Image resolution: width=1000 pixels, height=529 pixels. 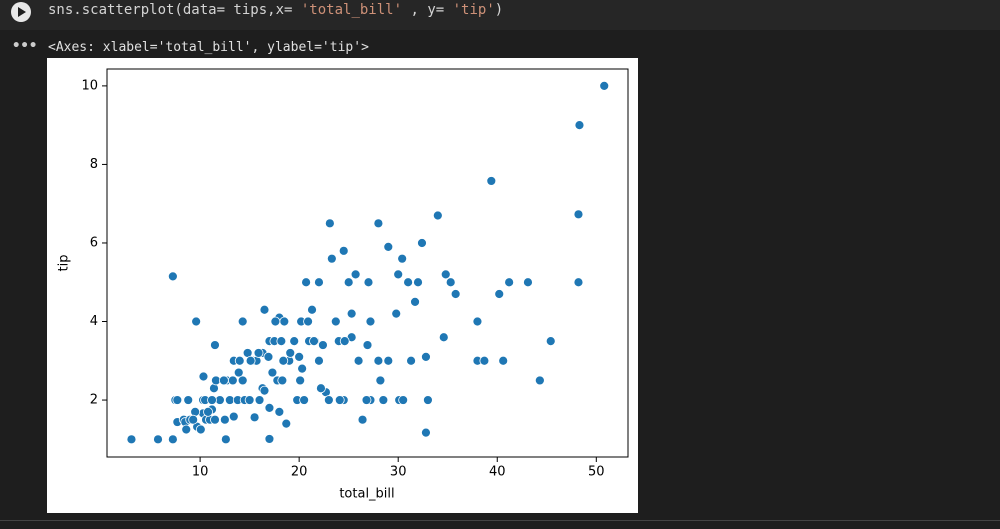 I want to click on code-token: , y=, so click(x=427, y=10).